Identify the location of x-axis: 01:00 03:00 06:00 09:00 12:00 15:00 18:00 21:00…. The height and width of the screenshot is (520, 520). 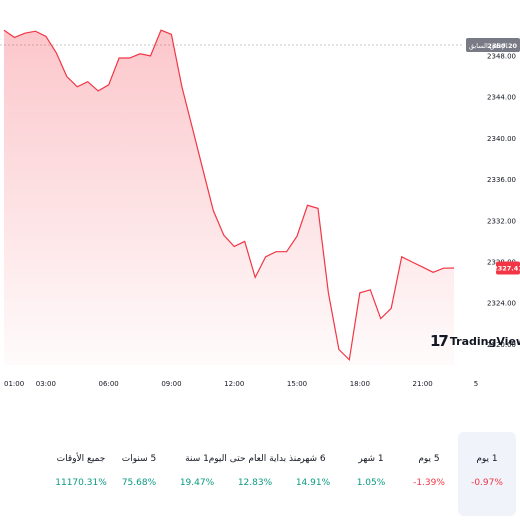
(241, 384).